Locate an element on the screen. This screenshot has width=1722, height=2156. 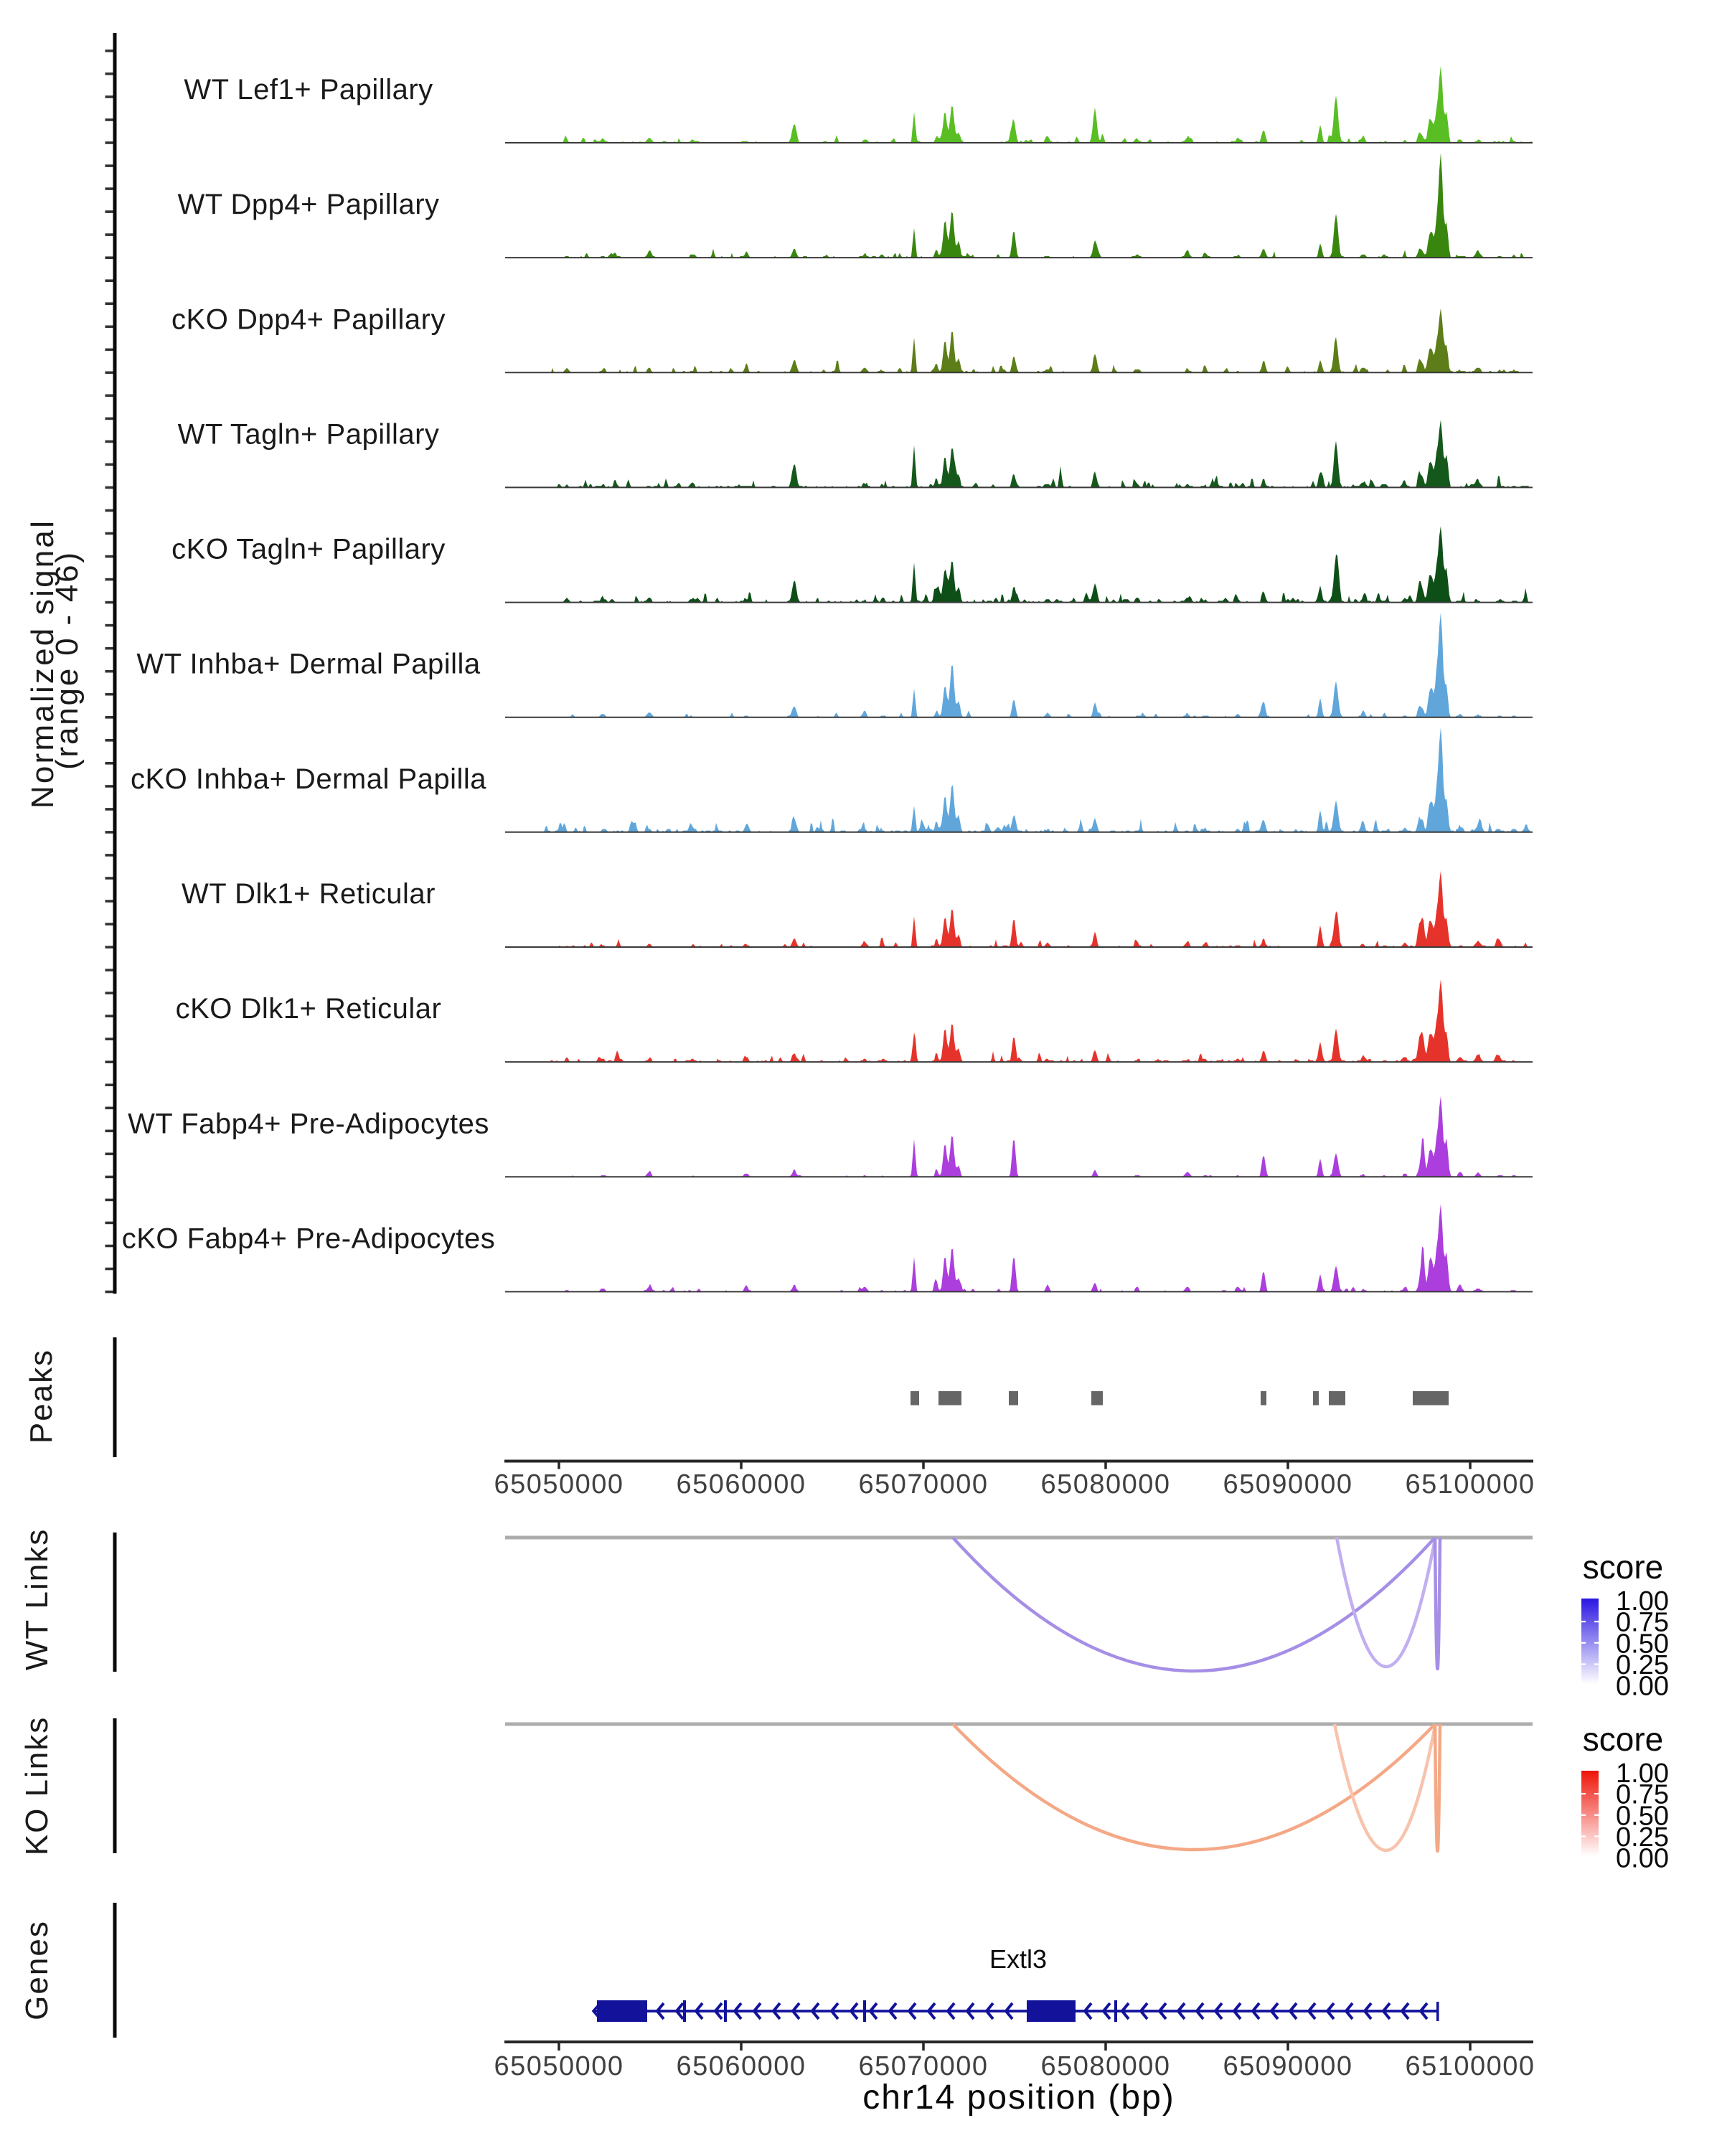
svg-text: WT Inhba+ Dermal Papilla is located at coordinates (309, 664).